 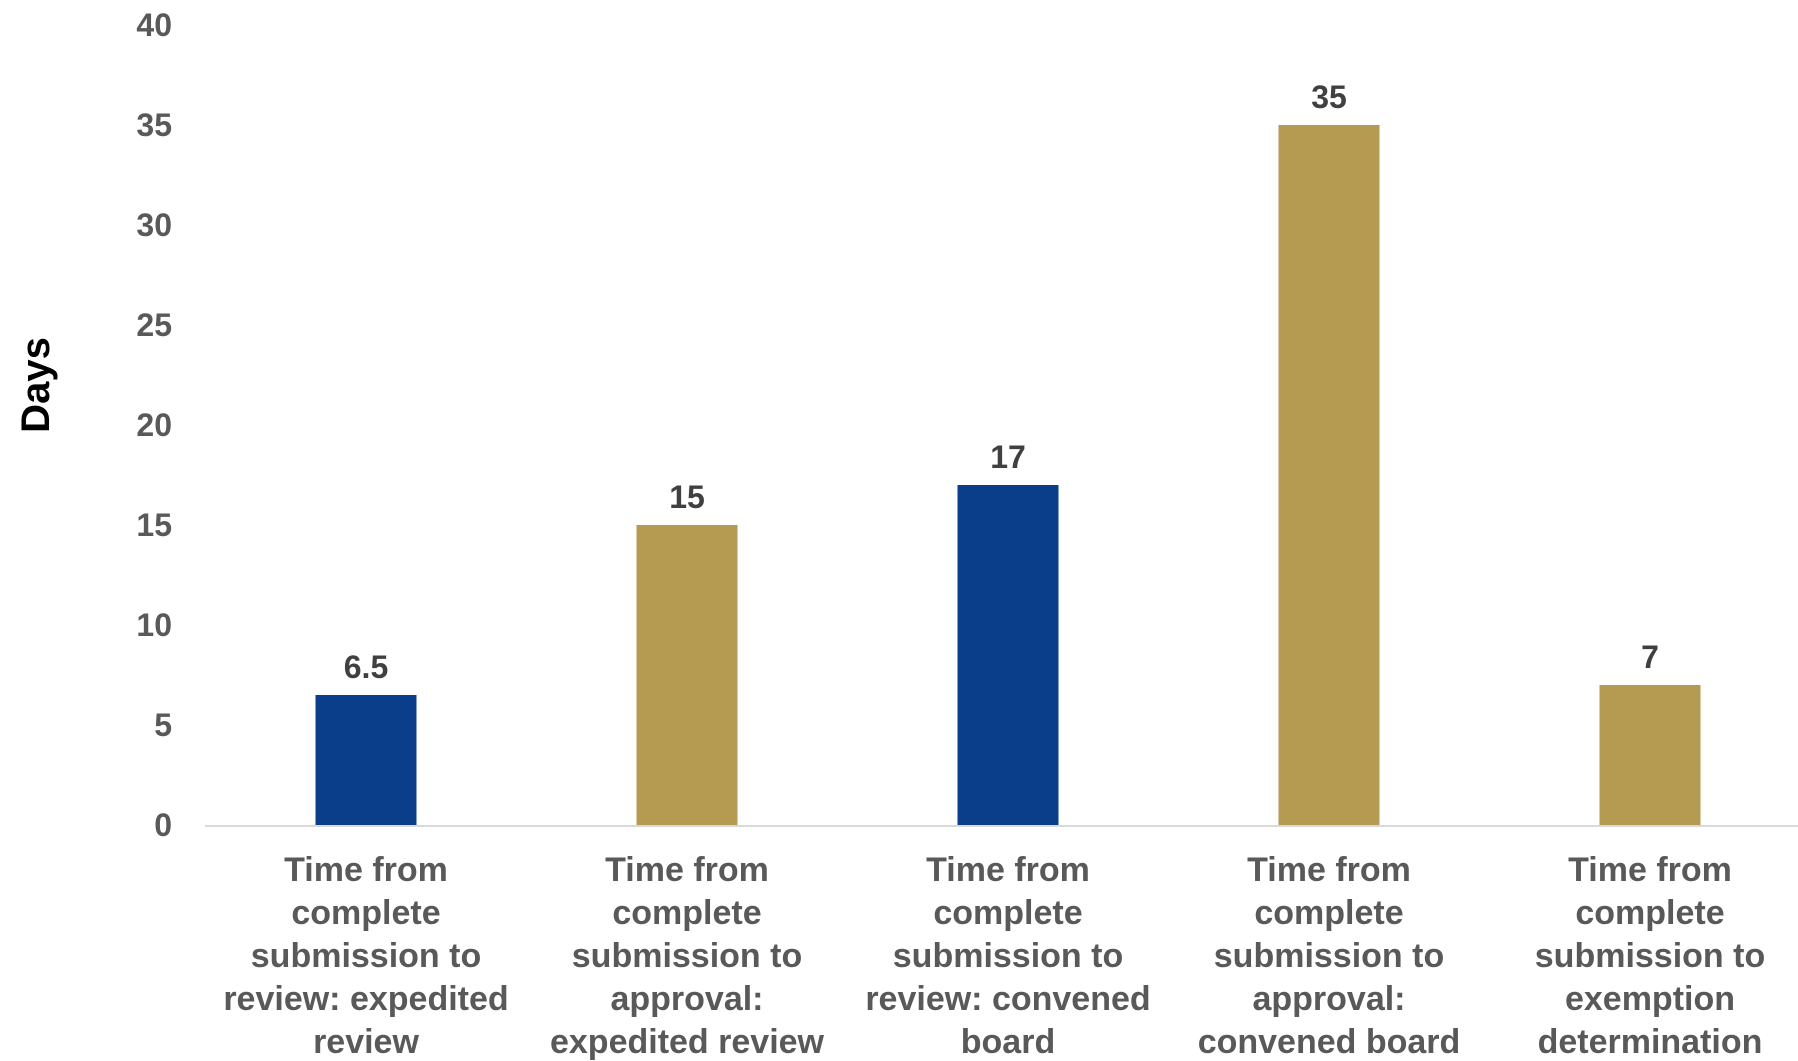 What do you see at coordinates (1329, 1042) in the screenshot?
I see `x-category-label-line: convened board` at bounding box center [1329, 1042].